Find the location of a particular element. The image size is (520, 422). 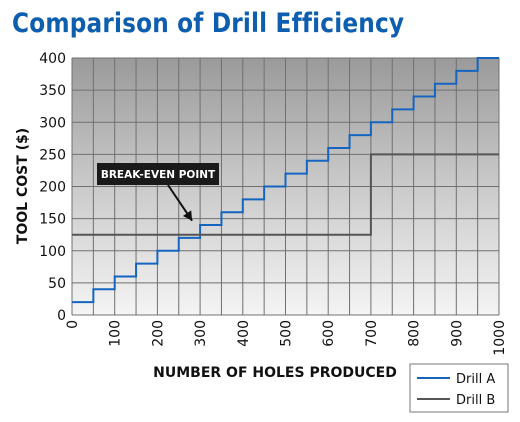

x-tick-label: 300 is located at coordinates (201, 333).